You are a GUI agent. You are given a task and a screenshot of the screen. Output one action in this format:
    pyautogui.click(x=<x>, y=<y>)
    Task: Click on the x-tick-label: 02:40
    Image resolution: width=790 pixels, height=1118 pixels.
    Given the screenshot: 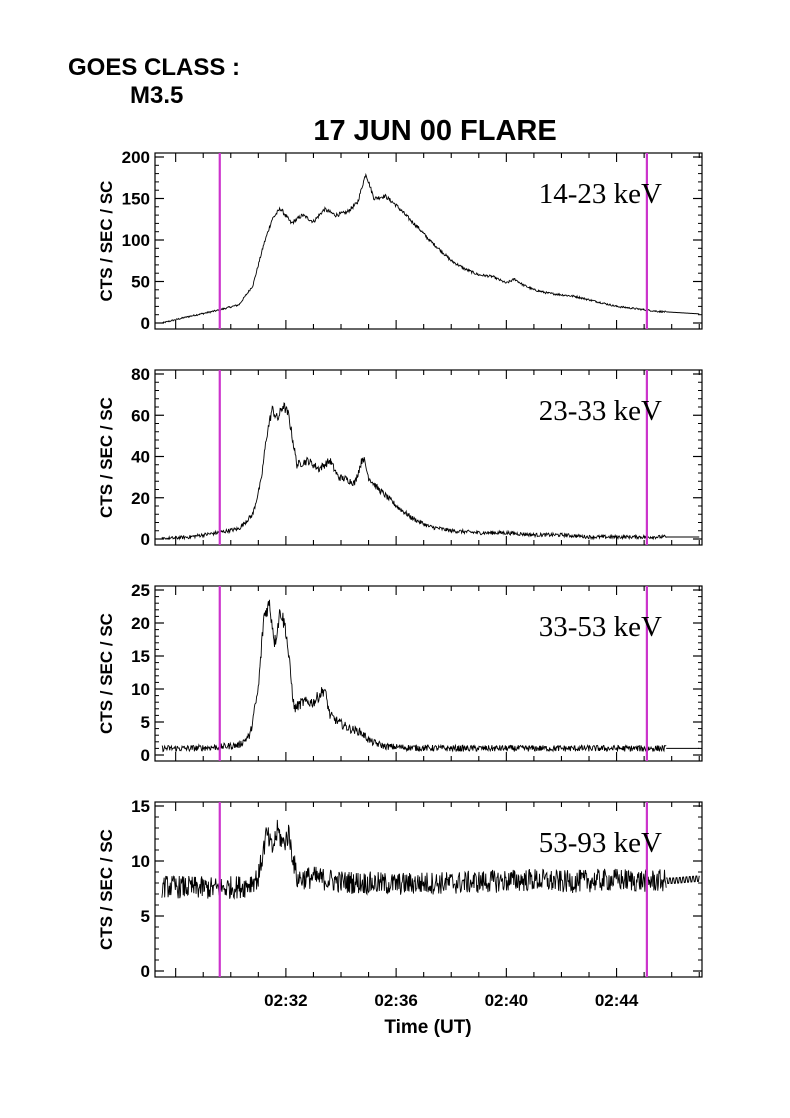 What is the action you would take?
    pyautogui.click(x=506, y=1000)
    